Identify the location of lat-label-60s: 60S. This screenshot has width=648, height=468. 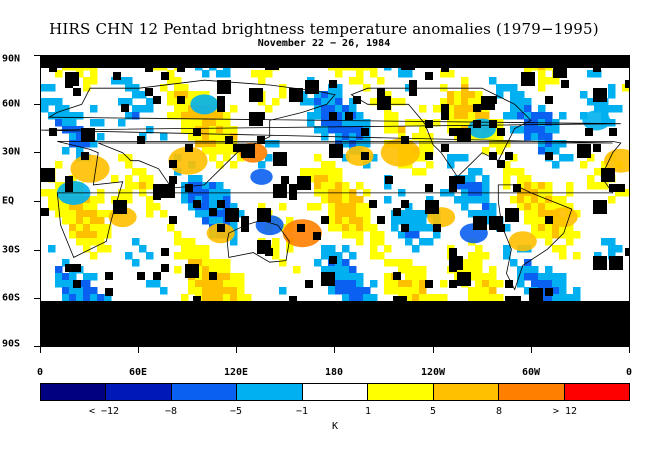
(11, 298).